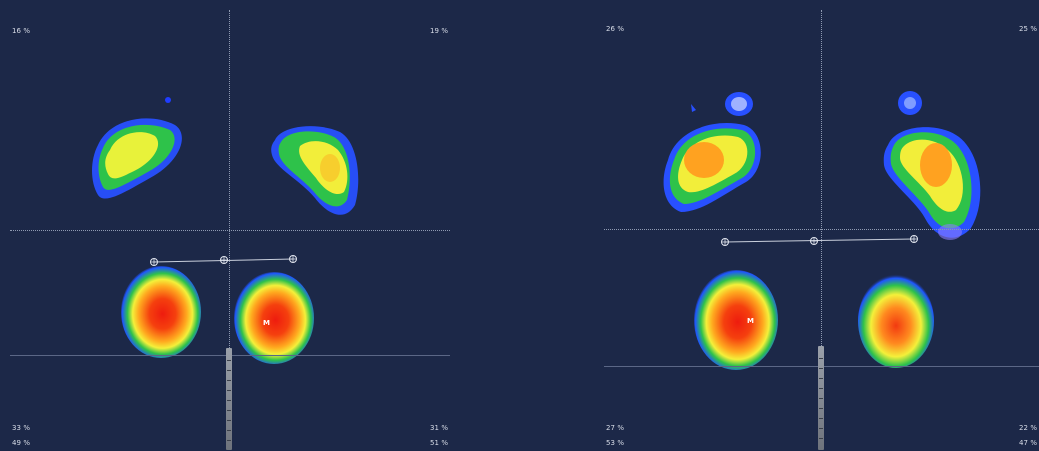  Describe the element at coordinates (21, 428) in the screenshot. I see `bottom-left-percent: 33 %` at that location.